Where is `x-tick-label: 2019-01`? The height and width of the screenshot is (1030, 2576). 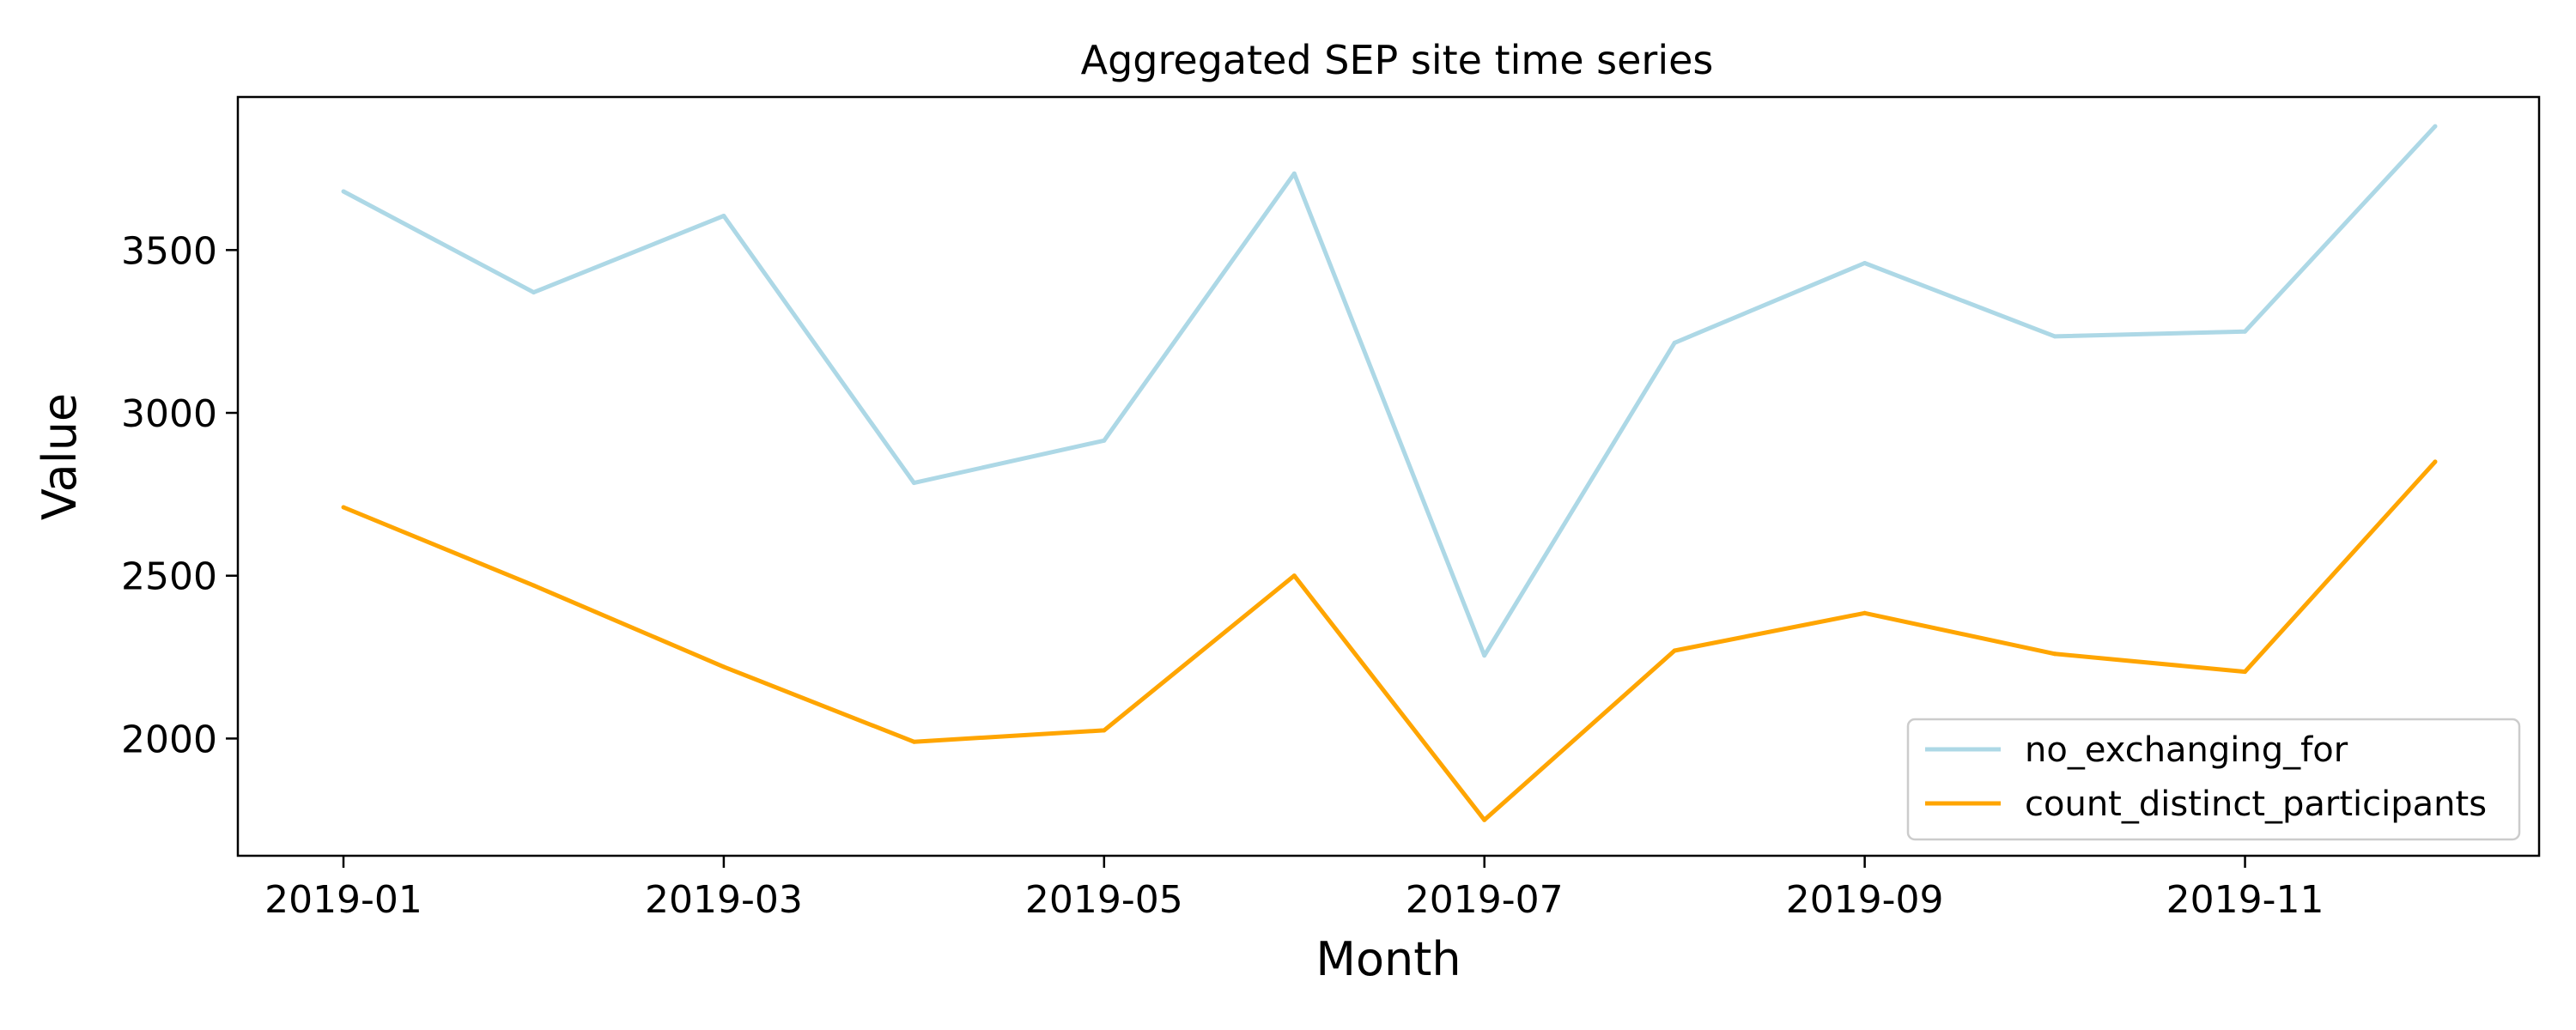 x-tick-label: 2019-01 is located at coordinates (343, 900).